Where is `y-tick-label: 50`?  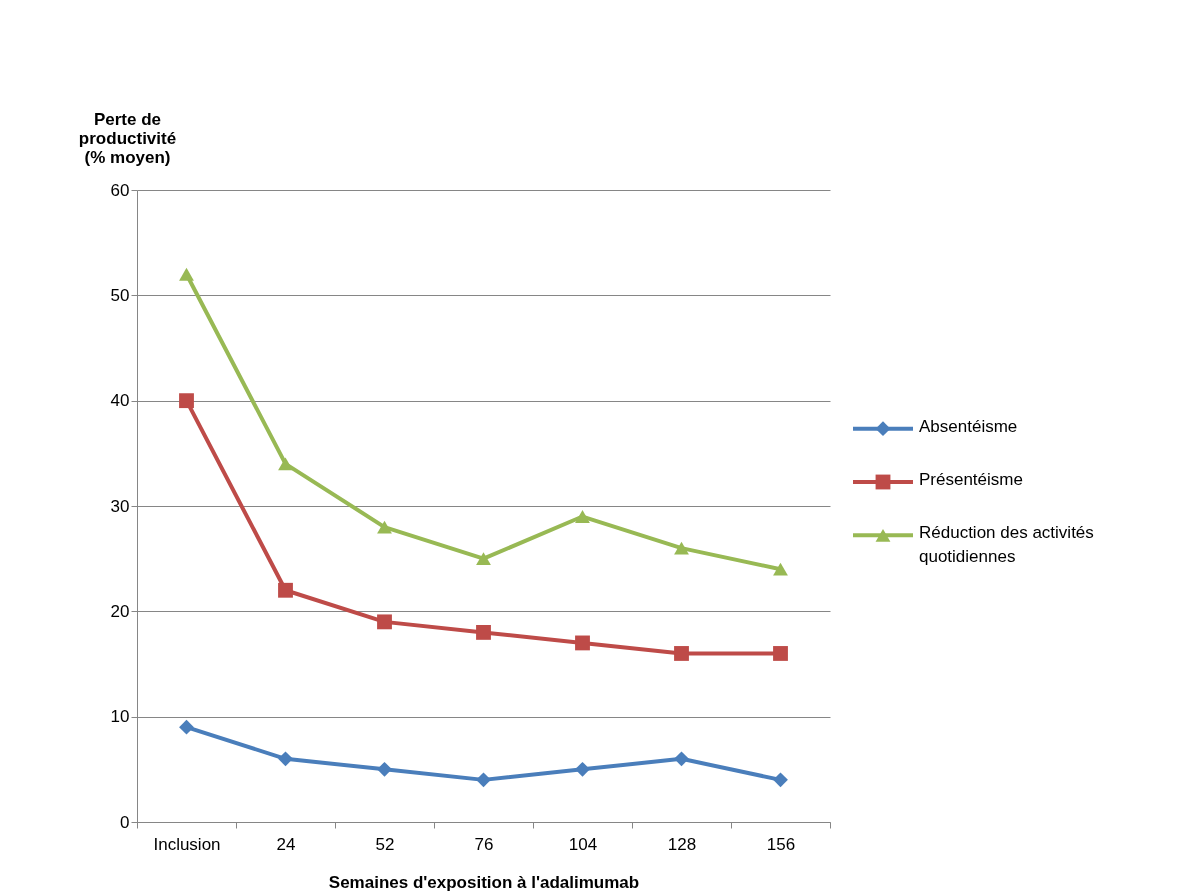 y-tick-label: 50 is located at coordinates (120, 295).